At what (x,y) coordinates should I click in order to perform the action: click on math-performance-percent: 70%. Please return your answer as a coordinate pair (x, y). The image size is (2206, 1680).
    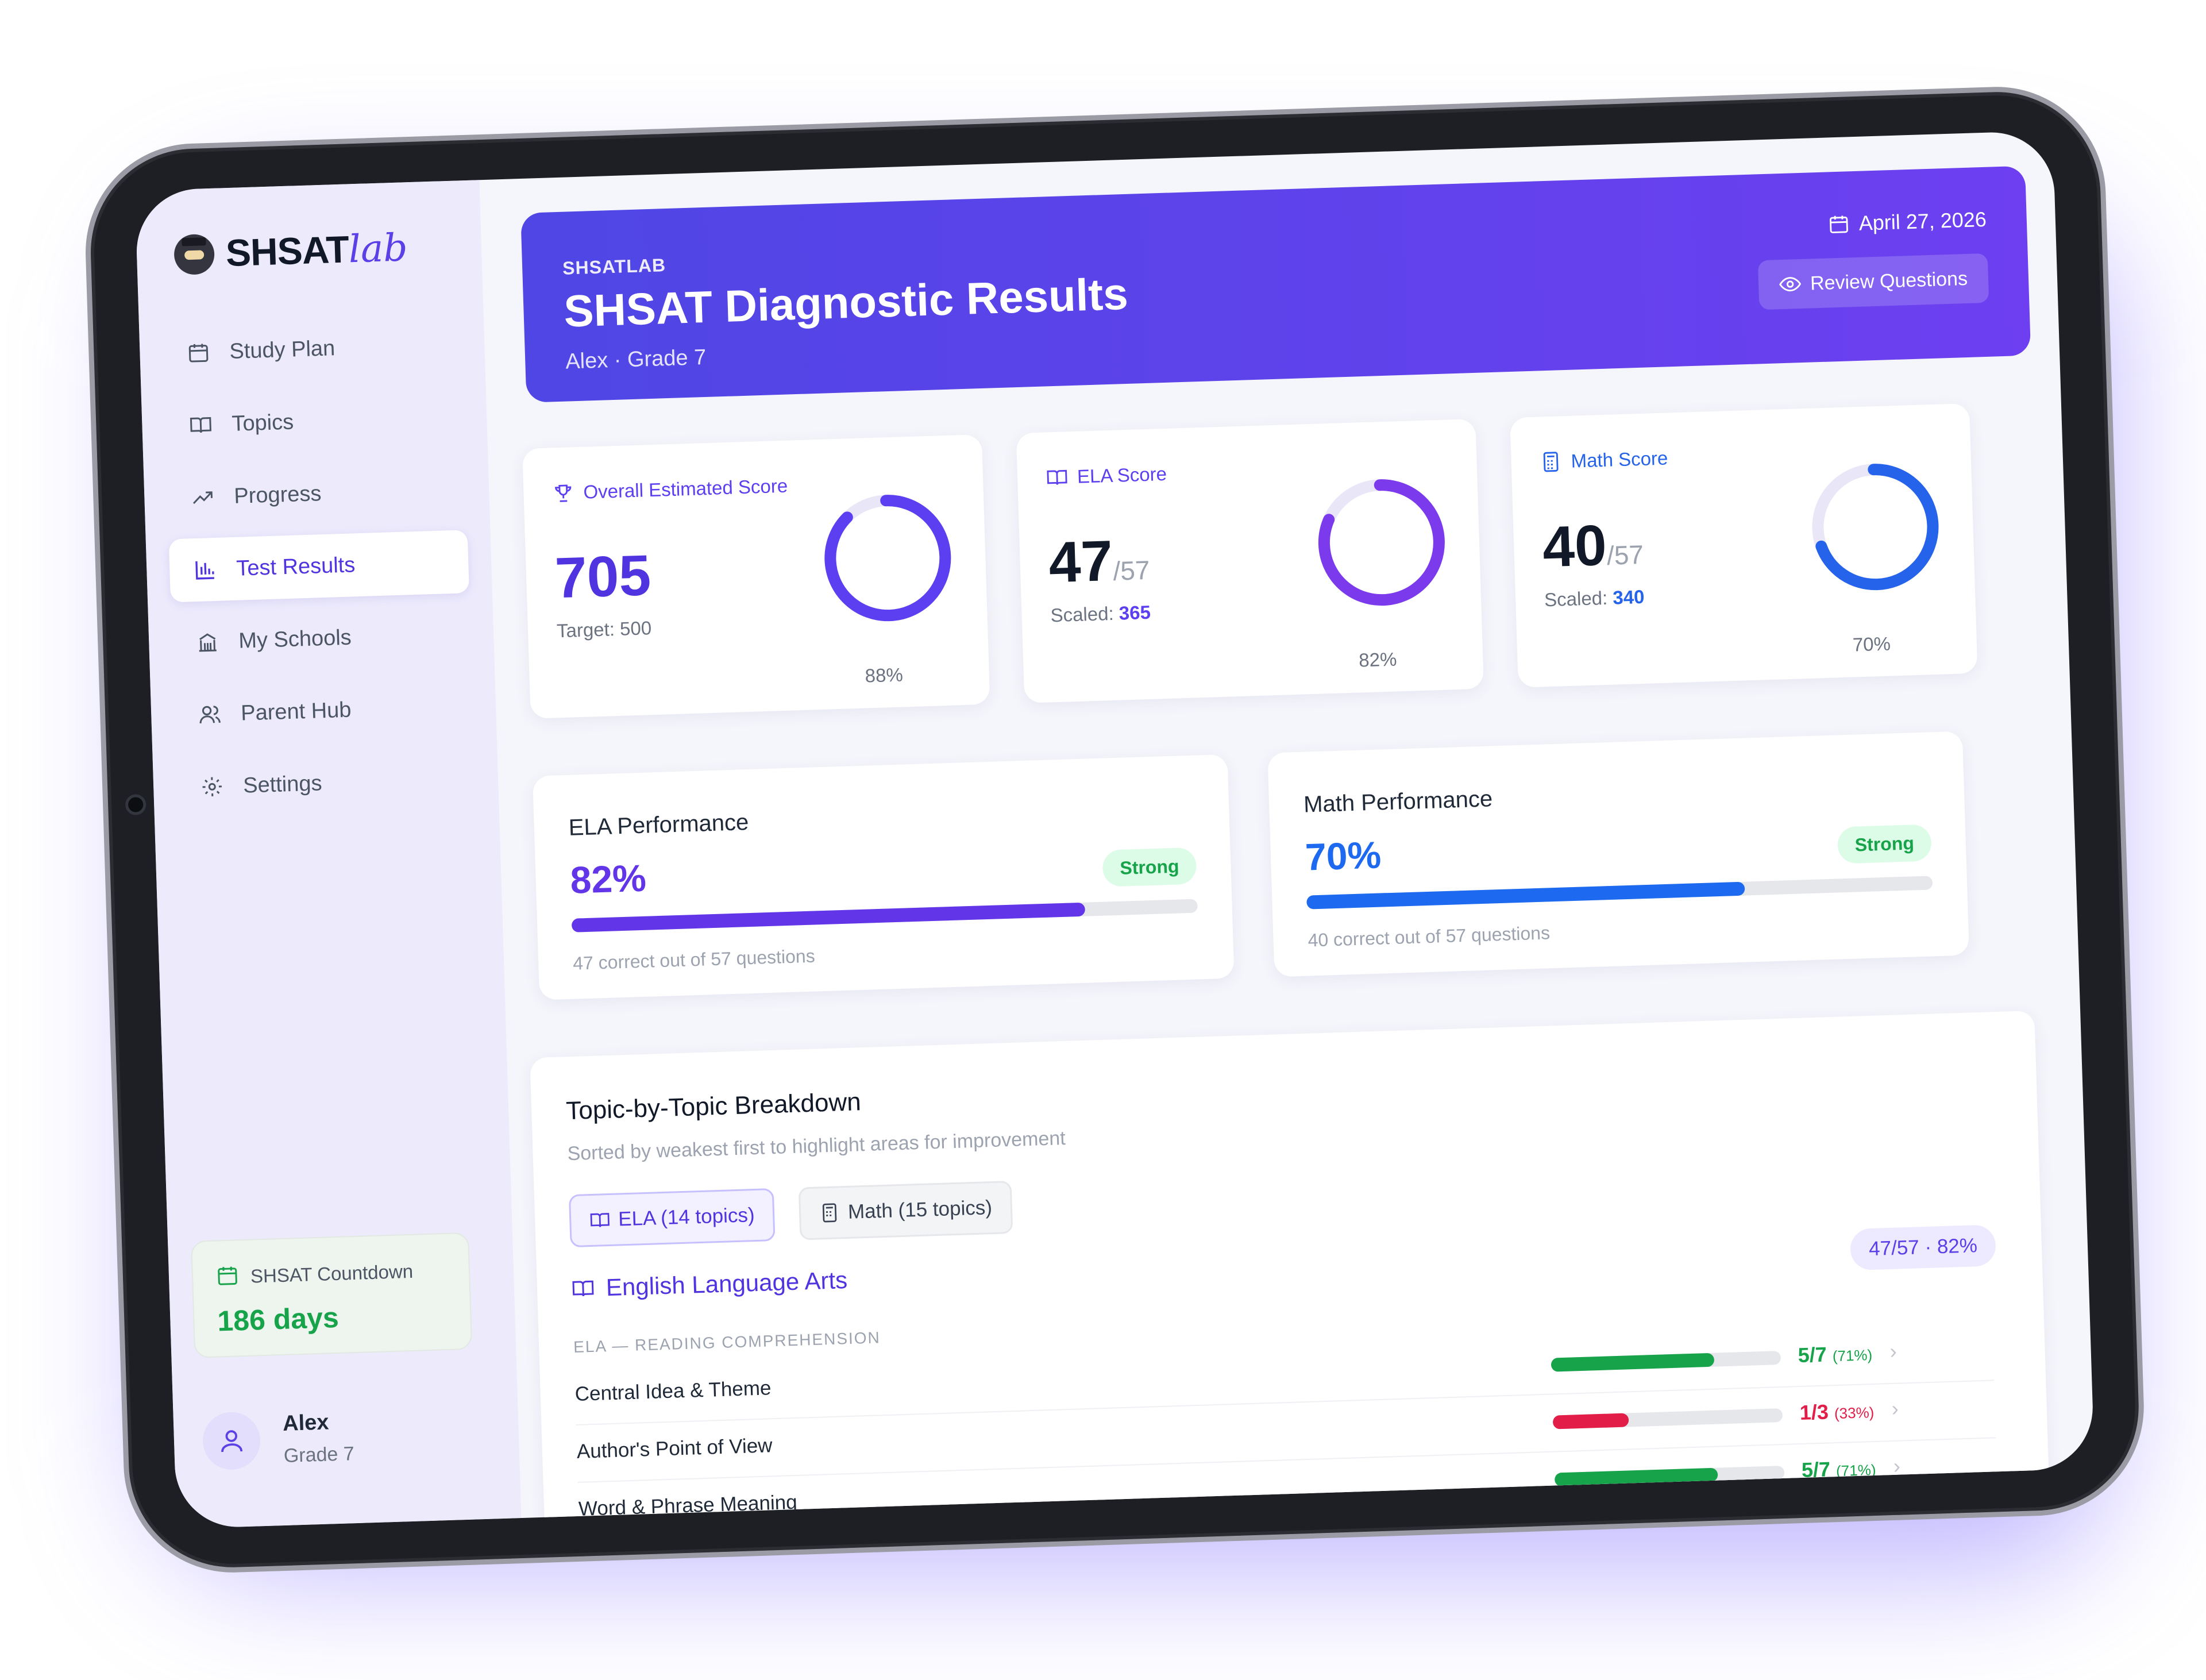
    Looking at the image, I should click on (1343, 856).